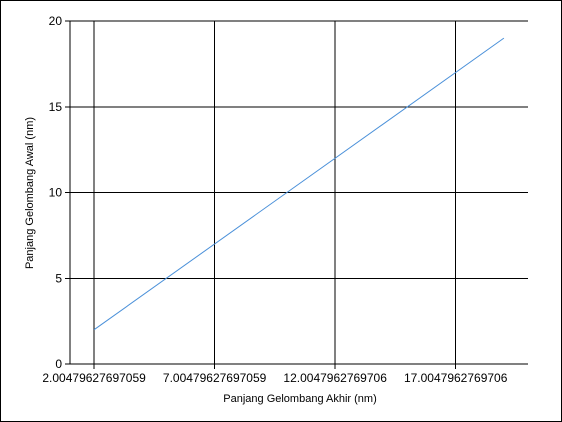 Image resolution: width=562 pixels, height=422 pixels. What do you see at coordinates (215, 378) in the screenshot?
I see `x-tick-label: 7.00479627697059` at bounding box center [215, 378].